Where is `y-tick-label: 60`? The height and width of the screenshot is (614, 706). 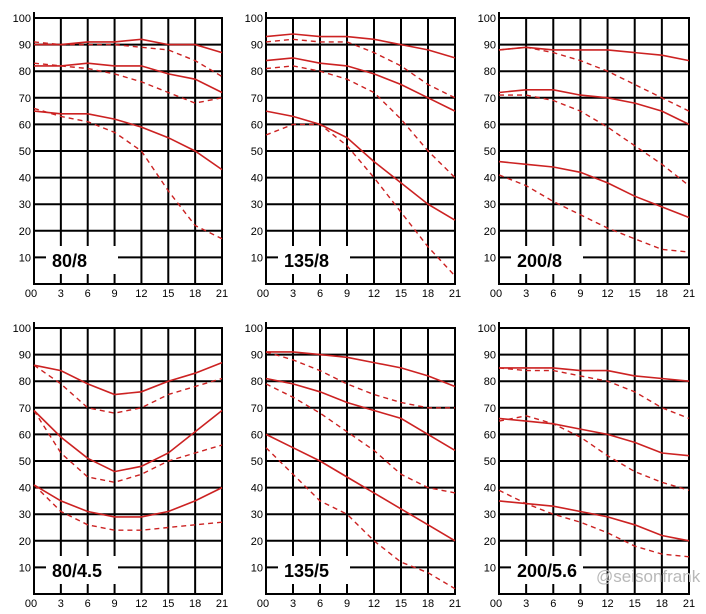 y-tick-label: 60 is located at coordinates (257, 125).